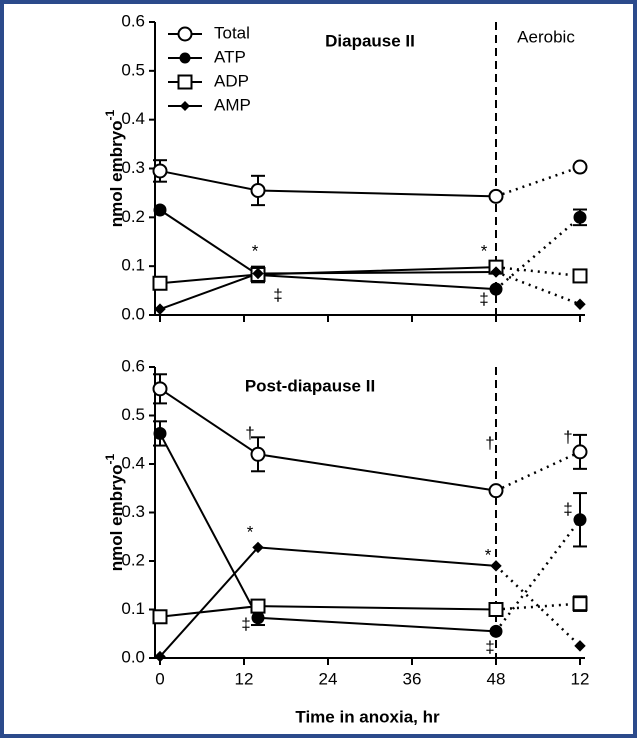  What do you see at coordinates (231, 80) in the screenshot?
I see `legend-label: ADP` at bounding box center [231, 80].